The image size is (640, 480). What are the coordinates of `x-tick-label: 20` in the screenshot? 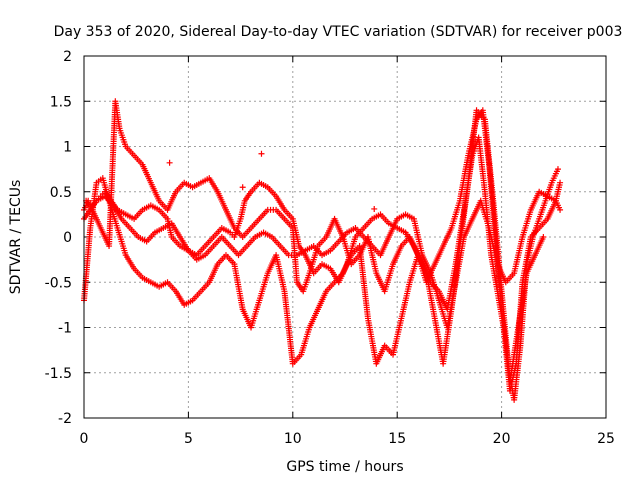 It's located at (502, 439).